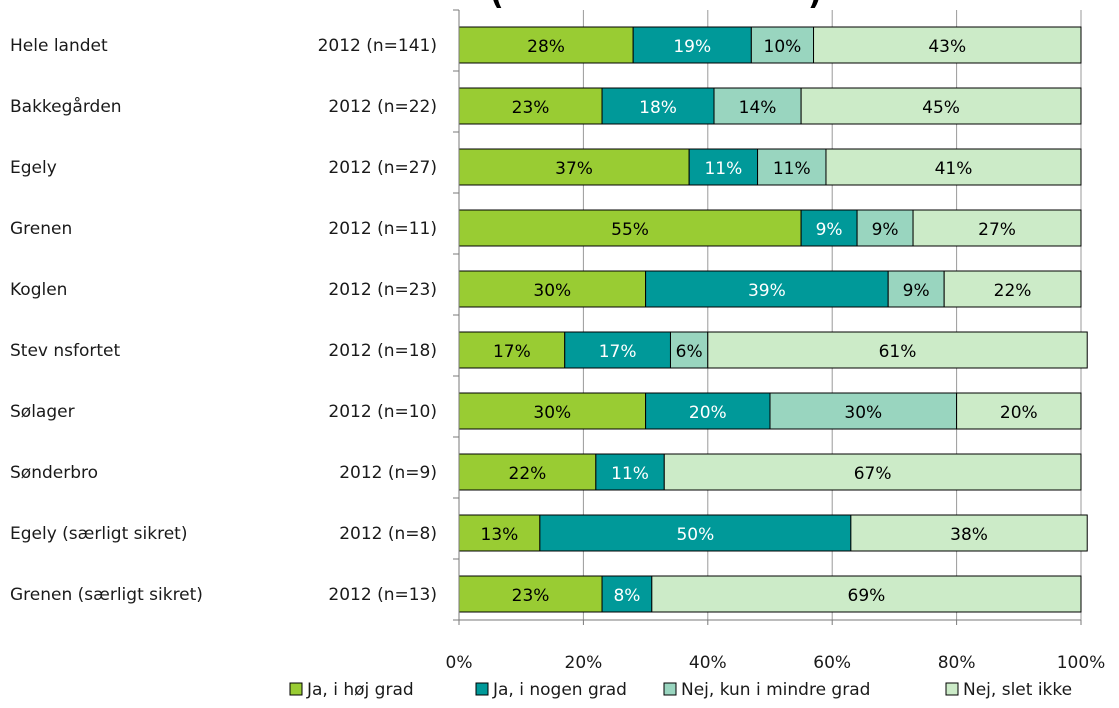  I want to click on data-label: 30%, so click(552, 291).